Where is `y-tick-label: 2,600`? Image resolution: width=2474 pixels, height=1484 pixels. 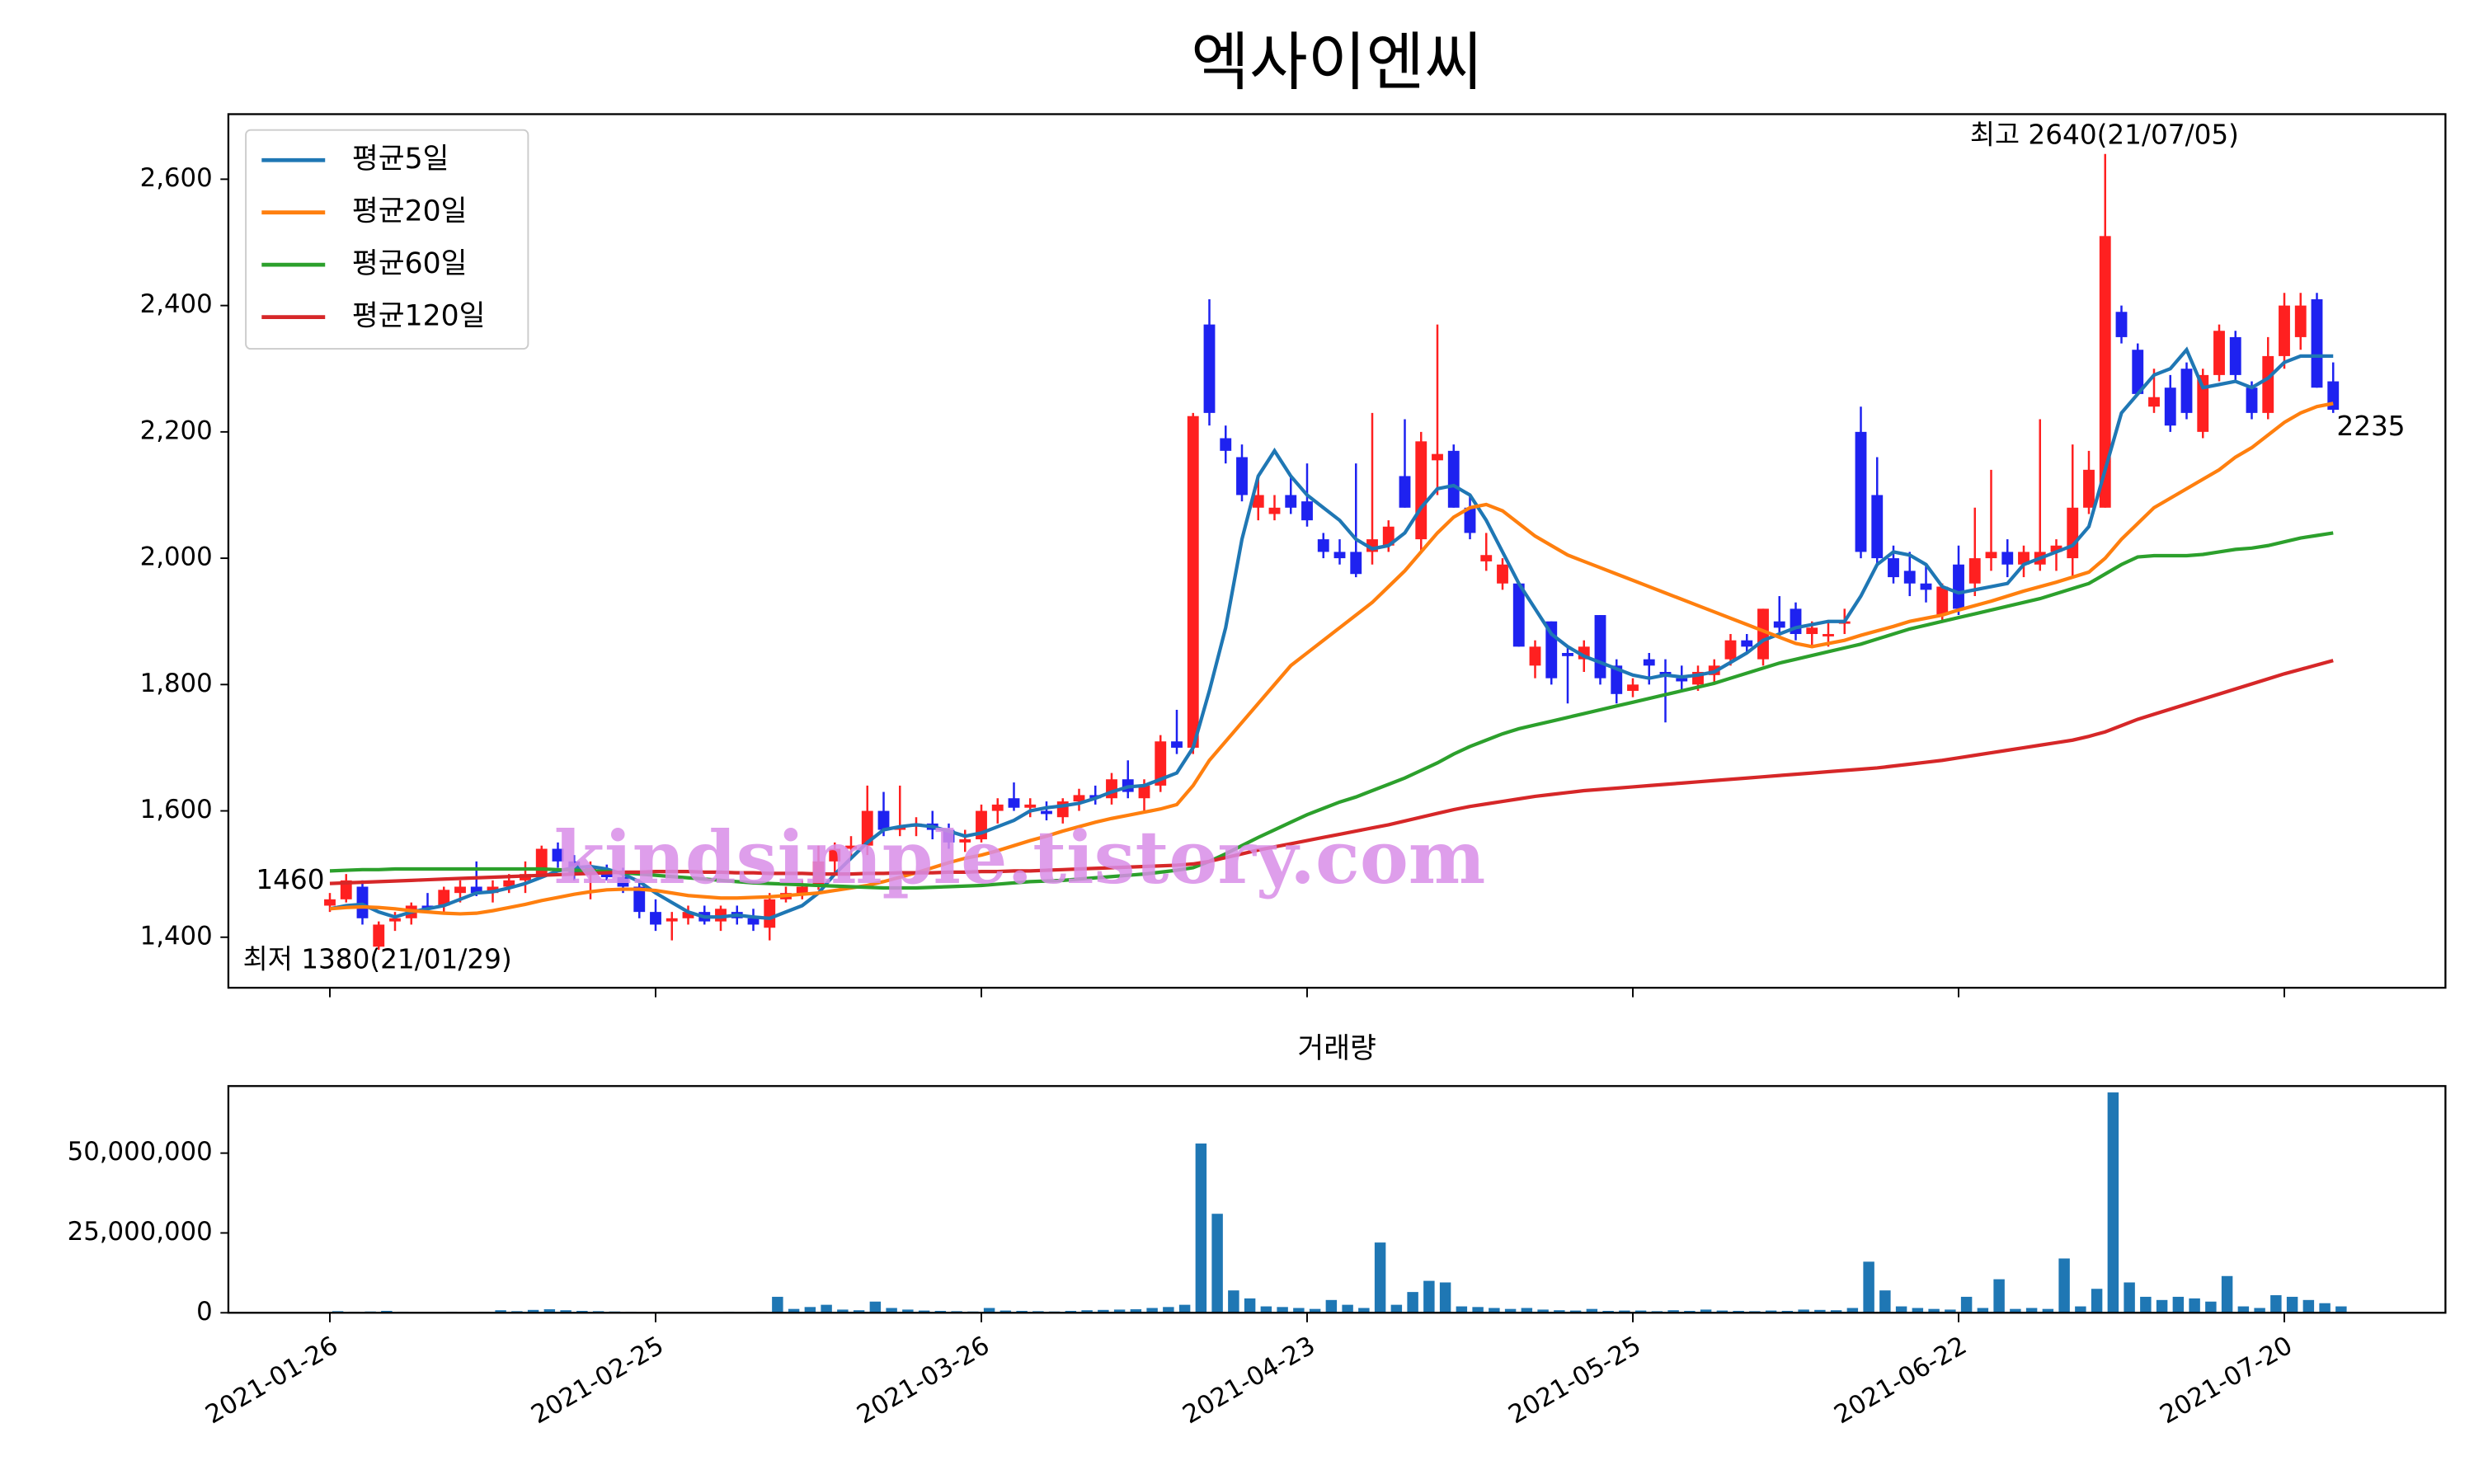
y-tick-label: 2,600 is located at coordinates (176, 178).